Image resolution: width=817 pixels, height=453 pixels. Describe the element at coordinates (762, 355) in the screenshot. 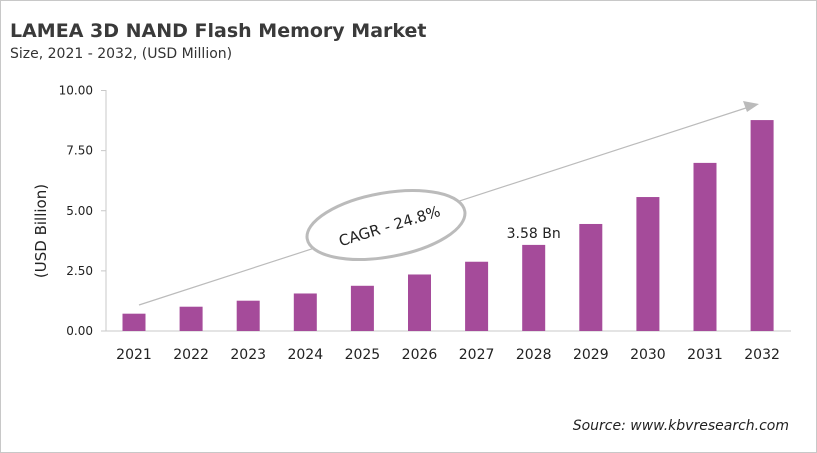

I see `x-tick-label: 2032` at that location.